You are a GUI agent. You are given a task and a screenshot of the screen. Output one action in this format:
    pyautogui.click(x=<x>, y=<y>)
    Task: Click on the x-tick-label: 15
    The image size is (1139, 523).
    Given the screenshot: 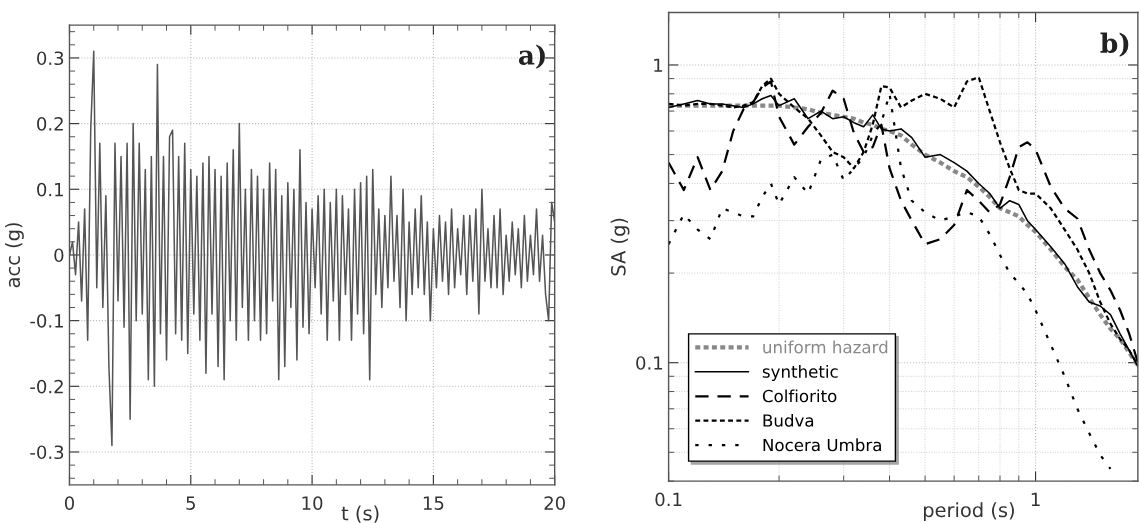 What is the action you would take?
    pyautogui.click(x=433, y=503)
    